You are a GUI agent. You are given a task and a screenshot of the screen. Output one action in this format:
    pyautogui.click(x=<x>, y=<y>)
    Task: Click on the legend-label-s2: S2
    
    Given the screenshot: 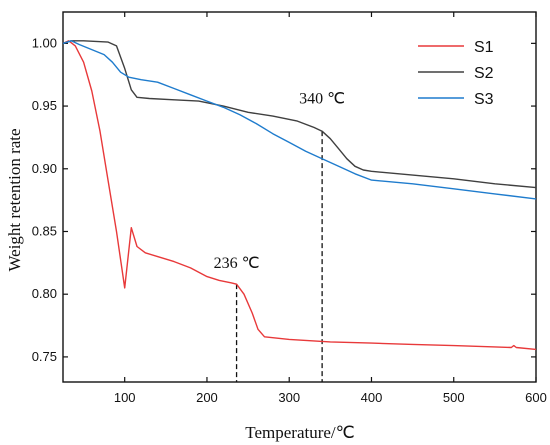 What is the action you would take?
    pyautogui.click(x=484, y=73)
    